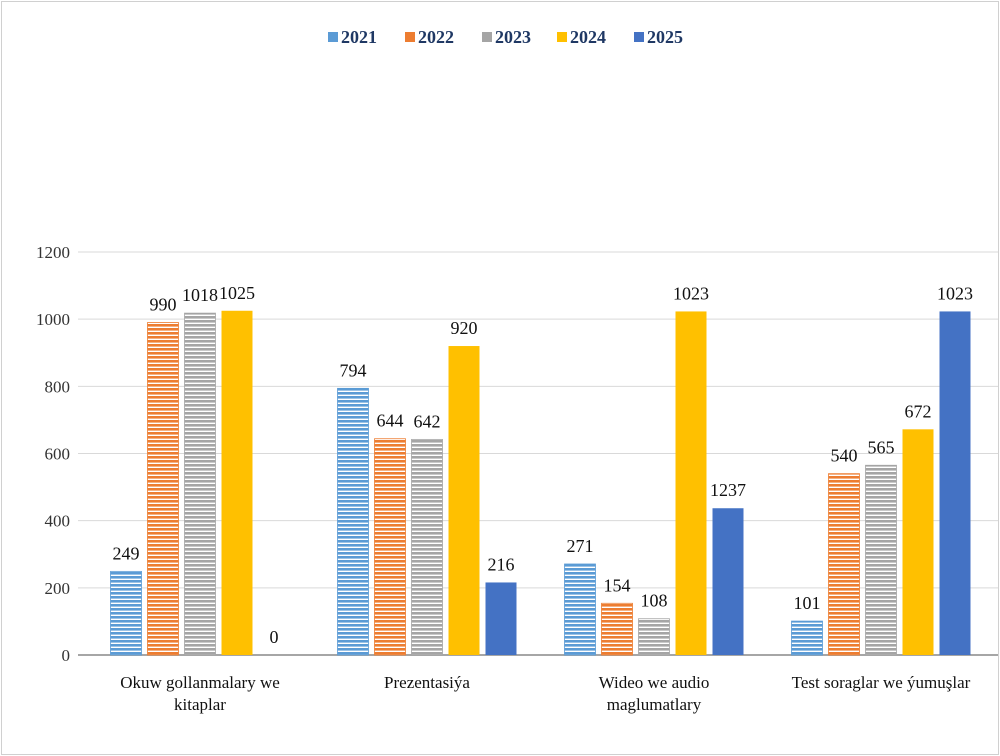 This screenshot has height=756, width=1000. What do you see at coordinates (390, 421) in the screenshot?
I see `data-label: 644` at bounding box center [390, 421].